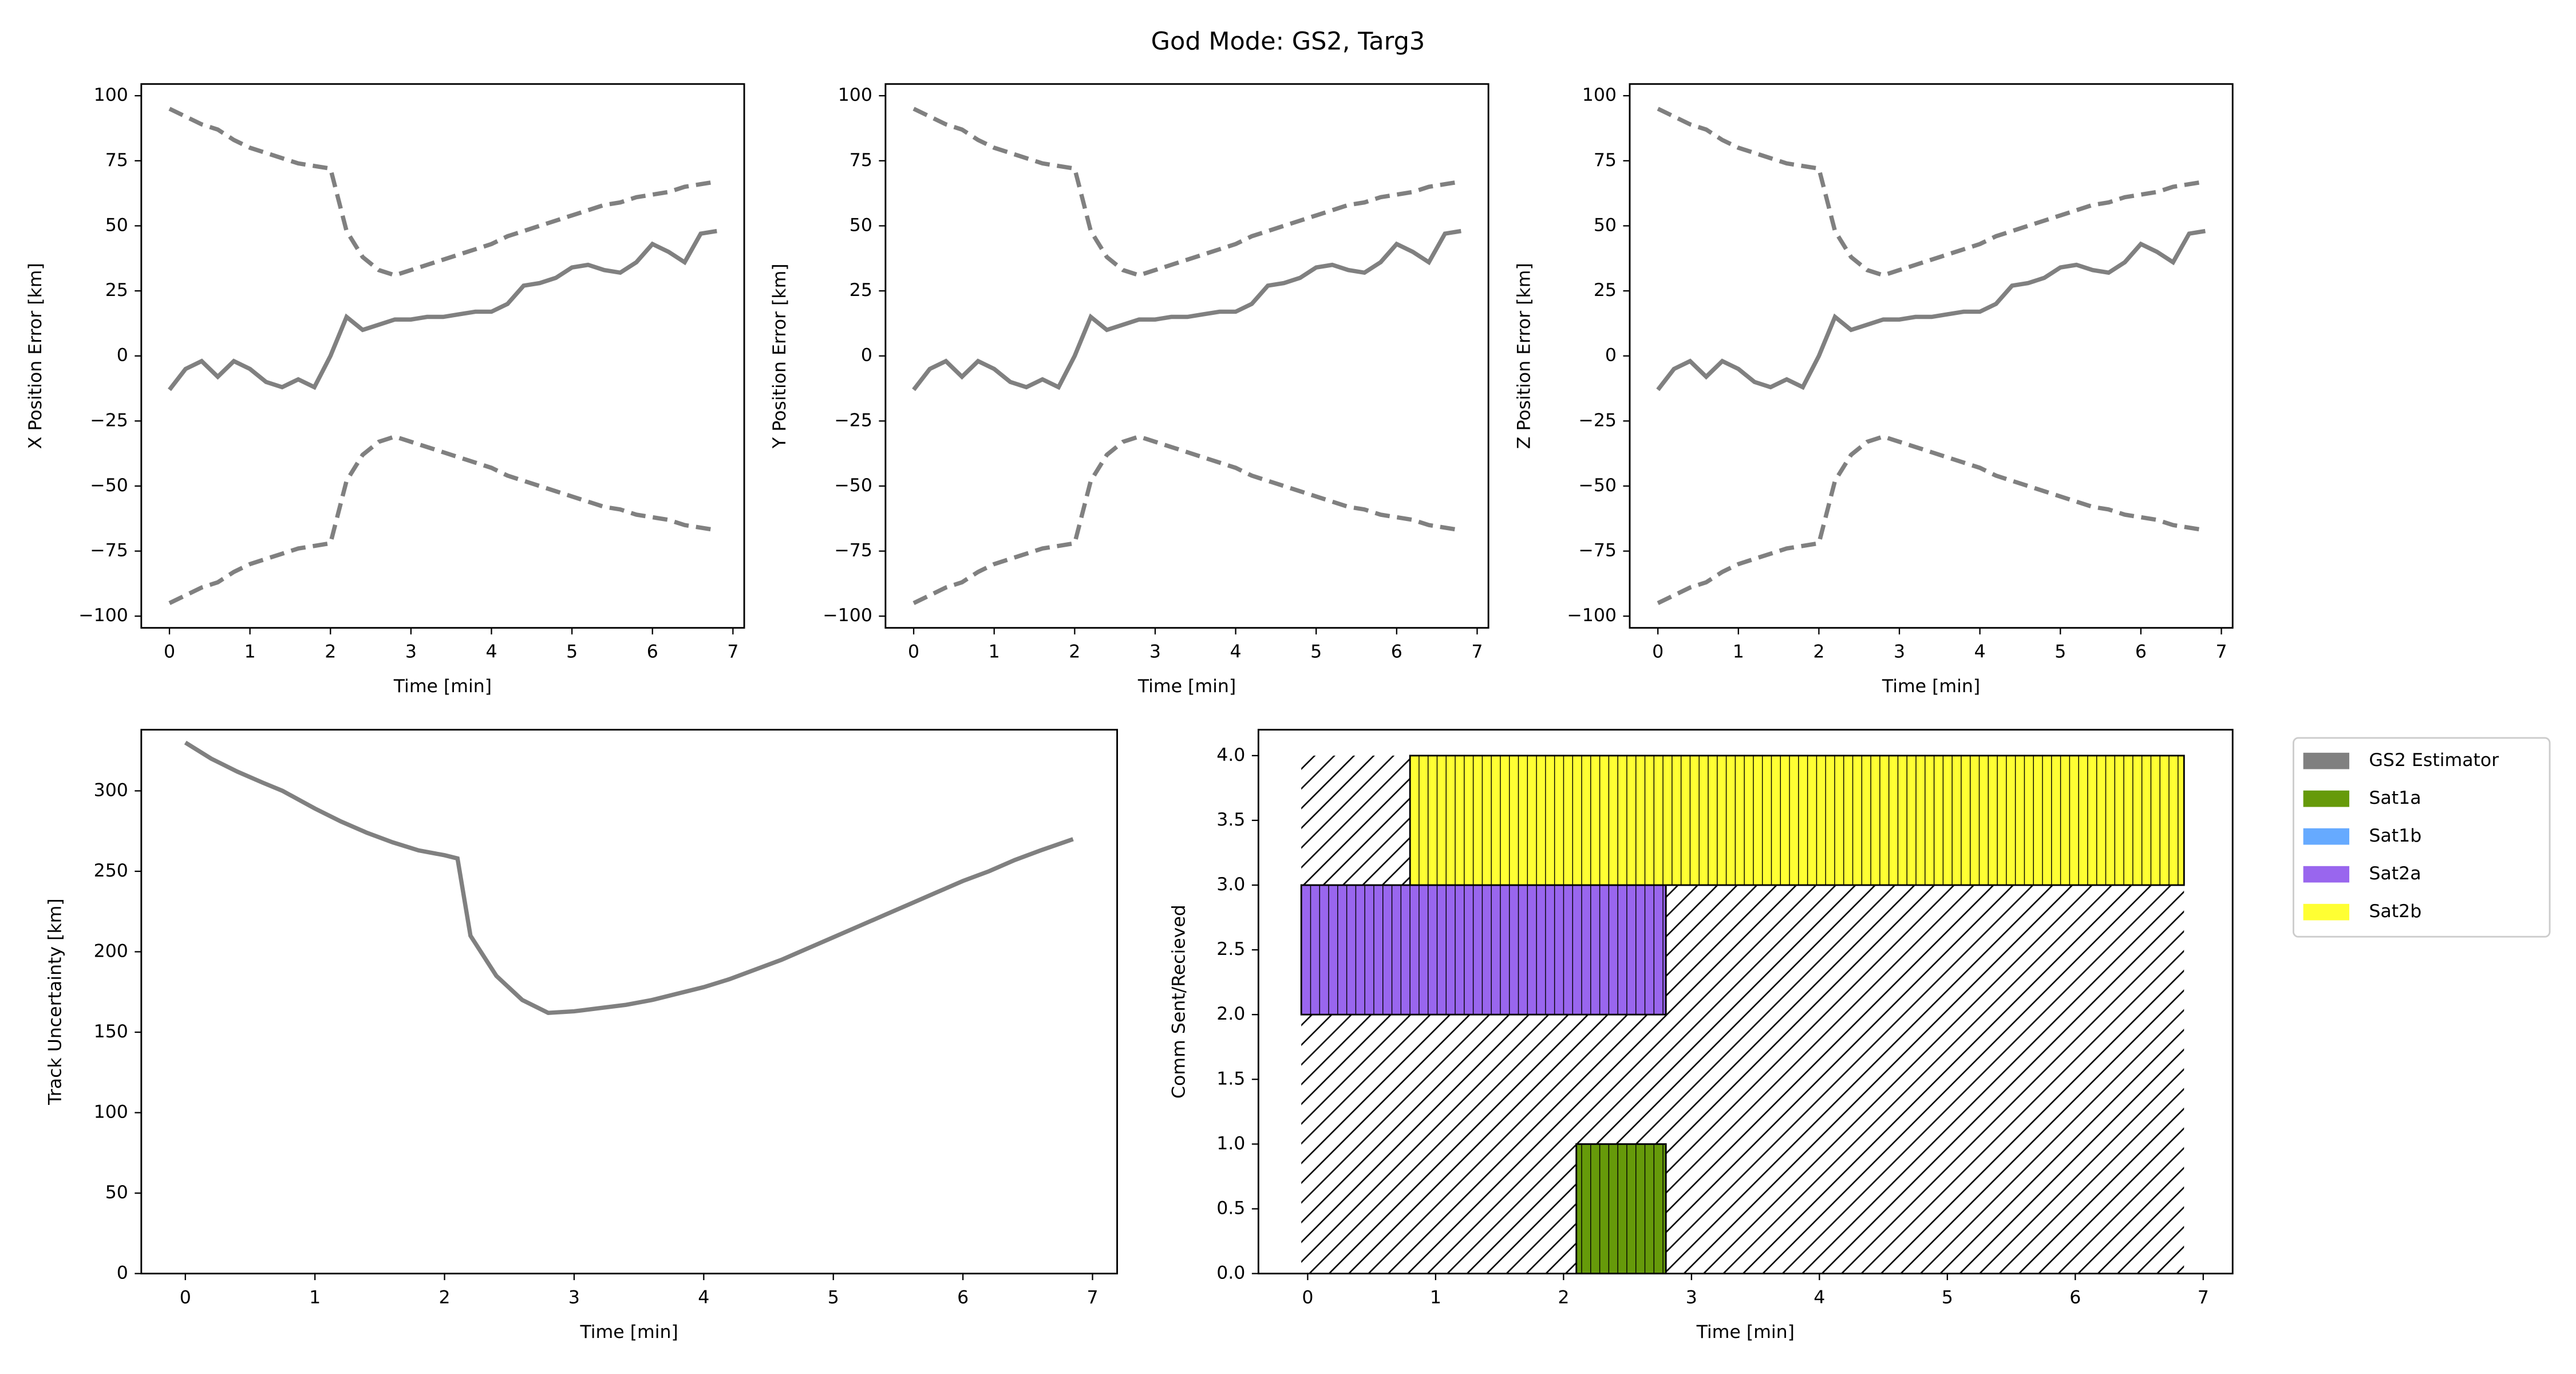  Describe the element at coordinates (1288, 41) in the screenshot. I see `figure-title: God Mode: GS2, Targ3` at that location.